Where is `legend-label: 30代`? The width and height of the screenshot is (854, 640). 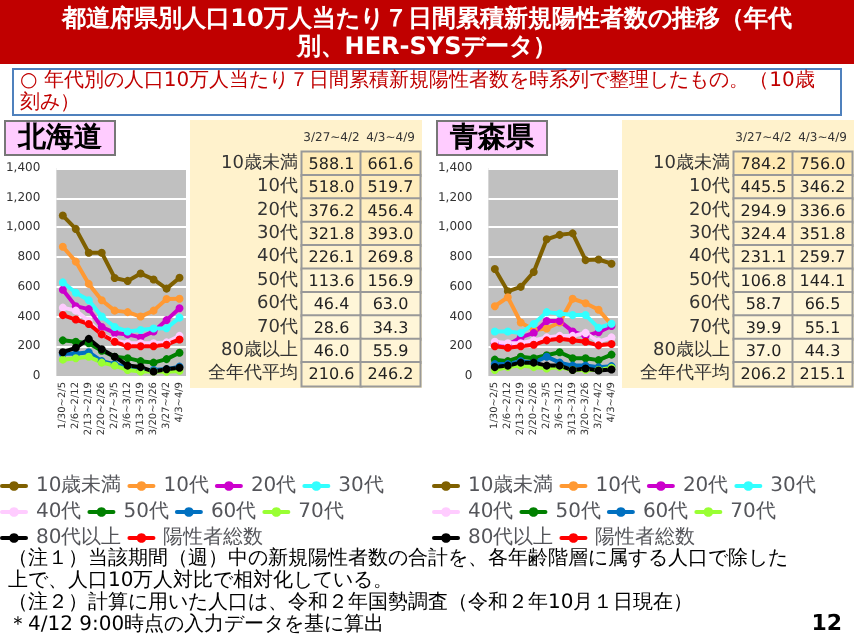 legend-label: 30代 is located at coordinates (361, 486).